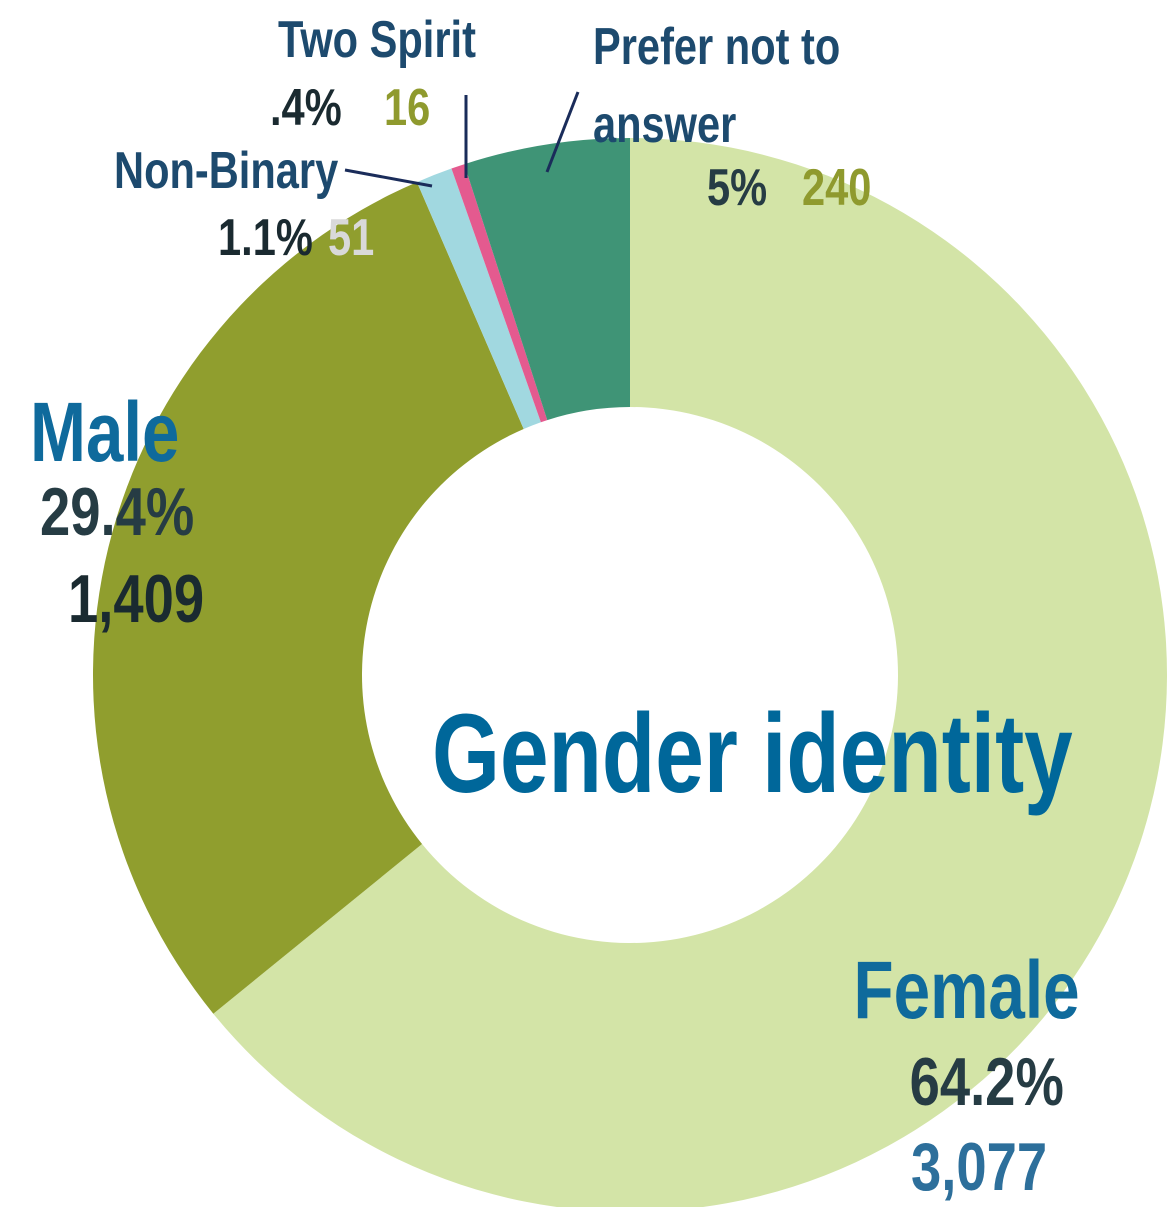 The image size is (1172, 1207). What do you see at coordinates (265, 238) in the screenshot?
I see `percent-label: 1.1%` at bounding box center [265, 238].